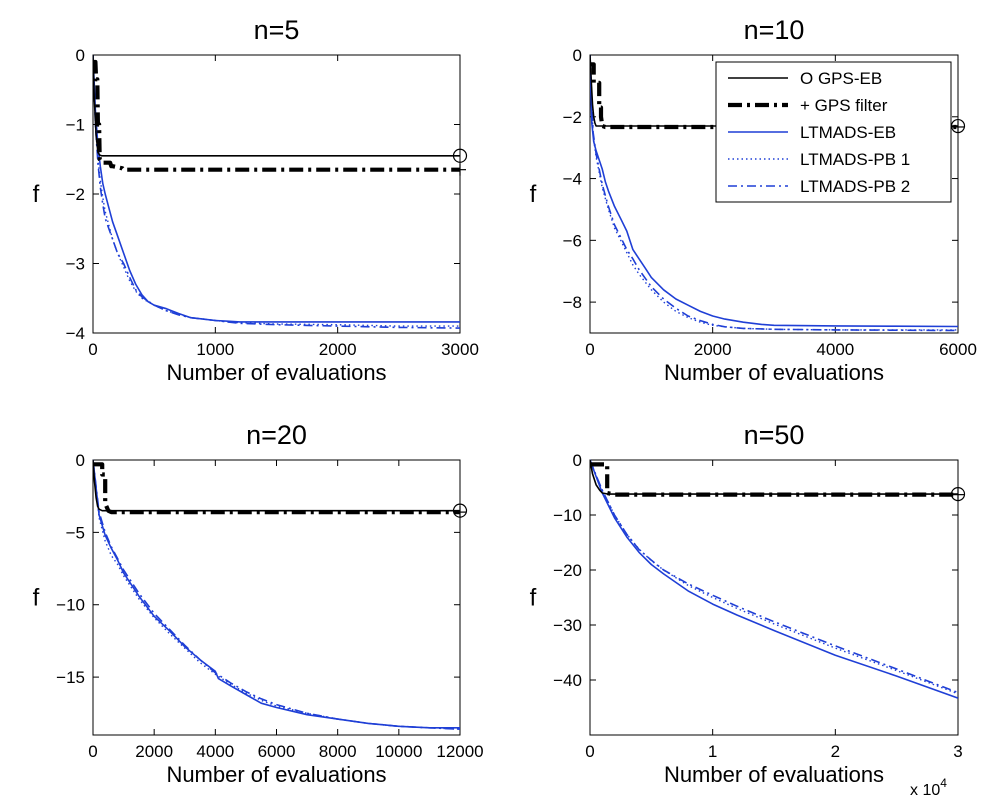  Describe the element at coordinates (567, 625) in the screenshot. I see `y-tick-label: −30` at that location.